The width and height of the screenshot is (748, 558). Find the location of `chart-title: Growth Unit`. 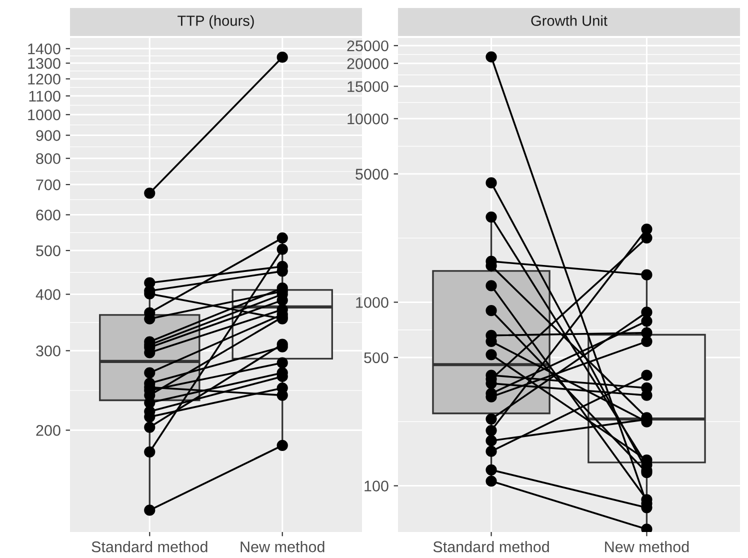

chart-title: Growth Unit is located at coordinates (569, 20).